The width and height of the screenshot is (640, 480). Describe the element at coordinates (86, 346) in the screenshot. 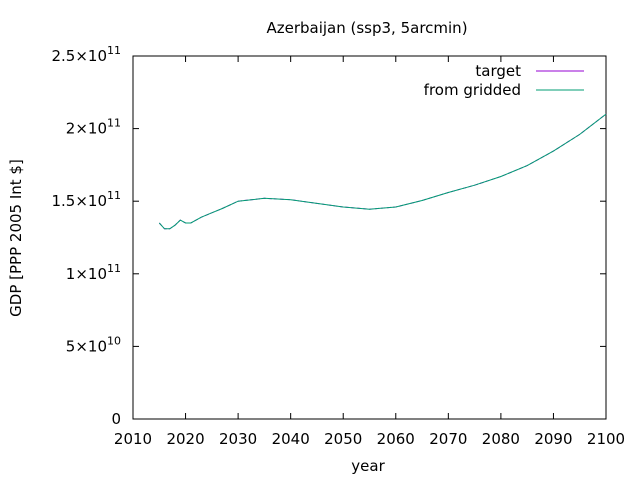

I see `y-tick-mantissa: 5×10` at that location.